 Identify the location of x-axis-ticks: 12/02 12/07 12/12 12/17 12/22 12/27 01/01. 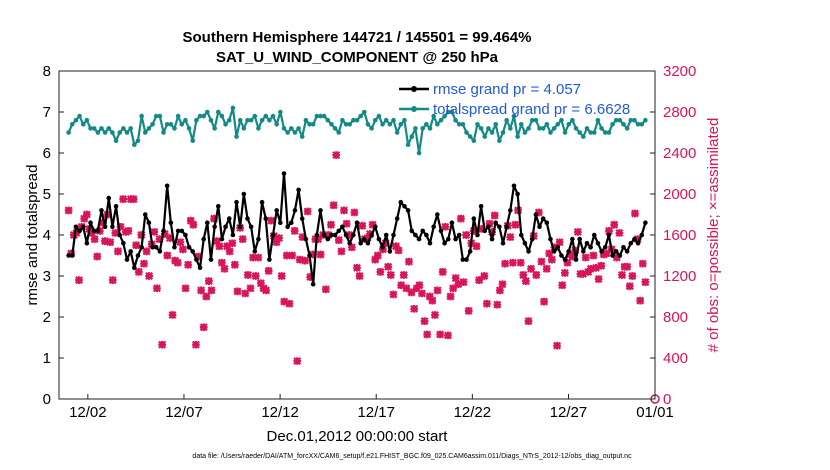
(371, 407).